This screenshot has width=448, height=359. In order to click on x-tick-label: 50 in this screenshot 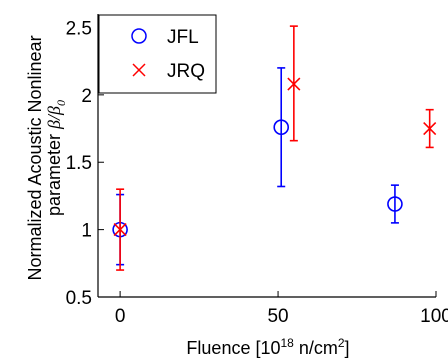, I will do `click(277, 316)`.